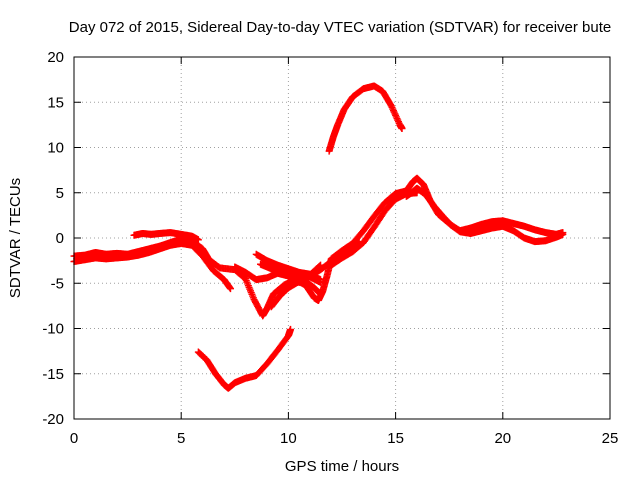 The image size is (640, 480). I want to click on series-track-j, so click(365, 118).